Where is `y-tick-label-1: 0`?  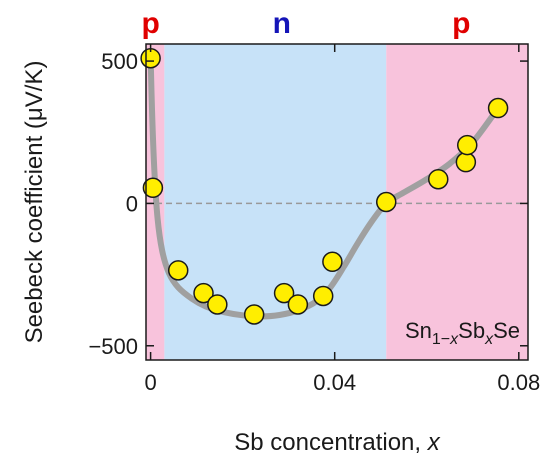 y-tick-label-1: 0 is located at coordinates (132, 203).